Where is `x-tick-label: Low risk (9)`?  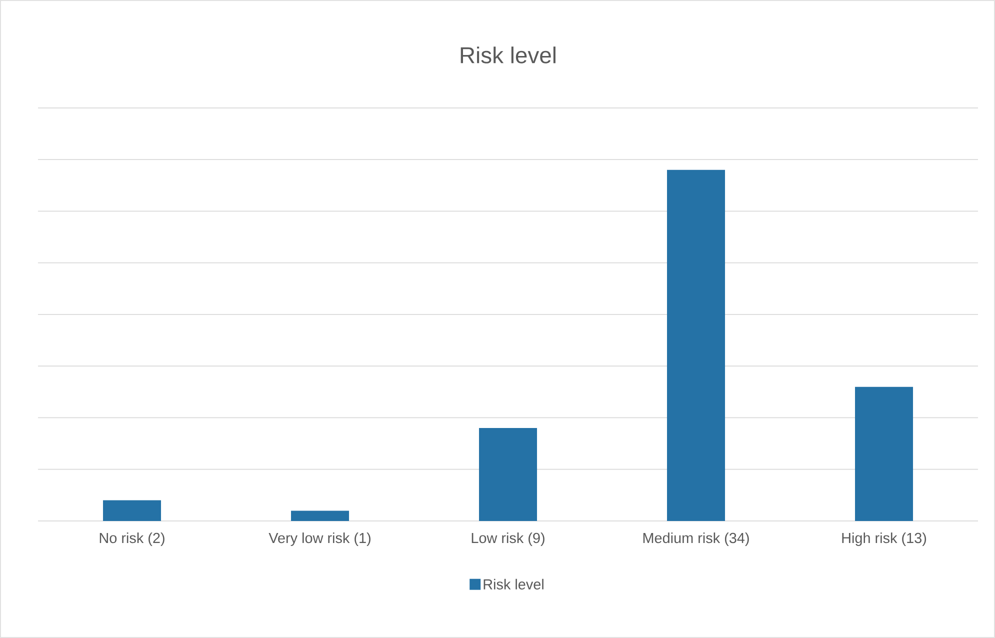
x-tick-label: Low risk (9) is located at coordinates (508, 539).